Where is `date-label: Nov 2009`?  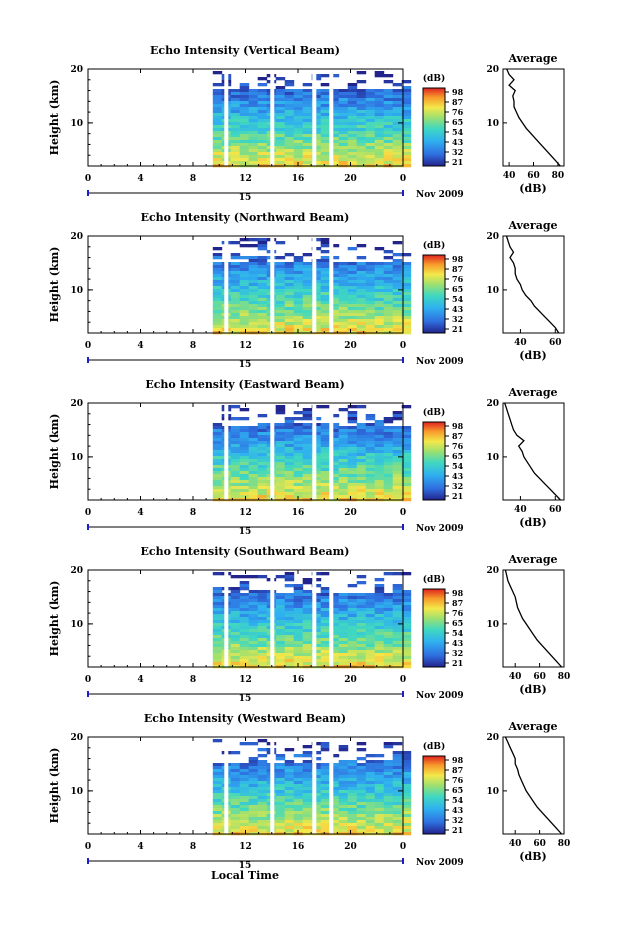 date-label: Nov 2009 is located at coordinates (440, 195).